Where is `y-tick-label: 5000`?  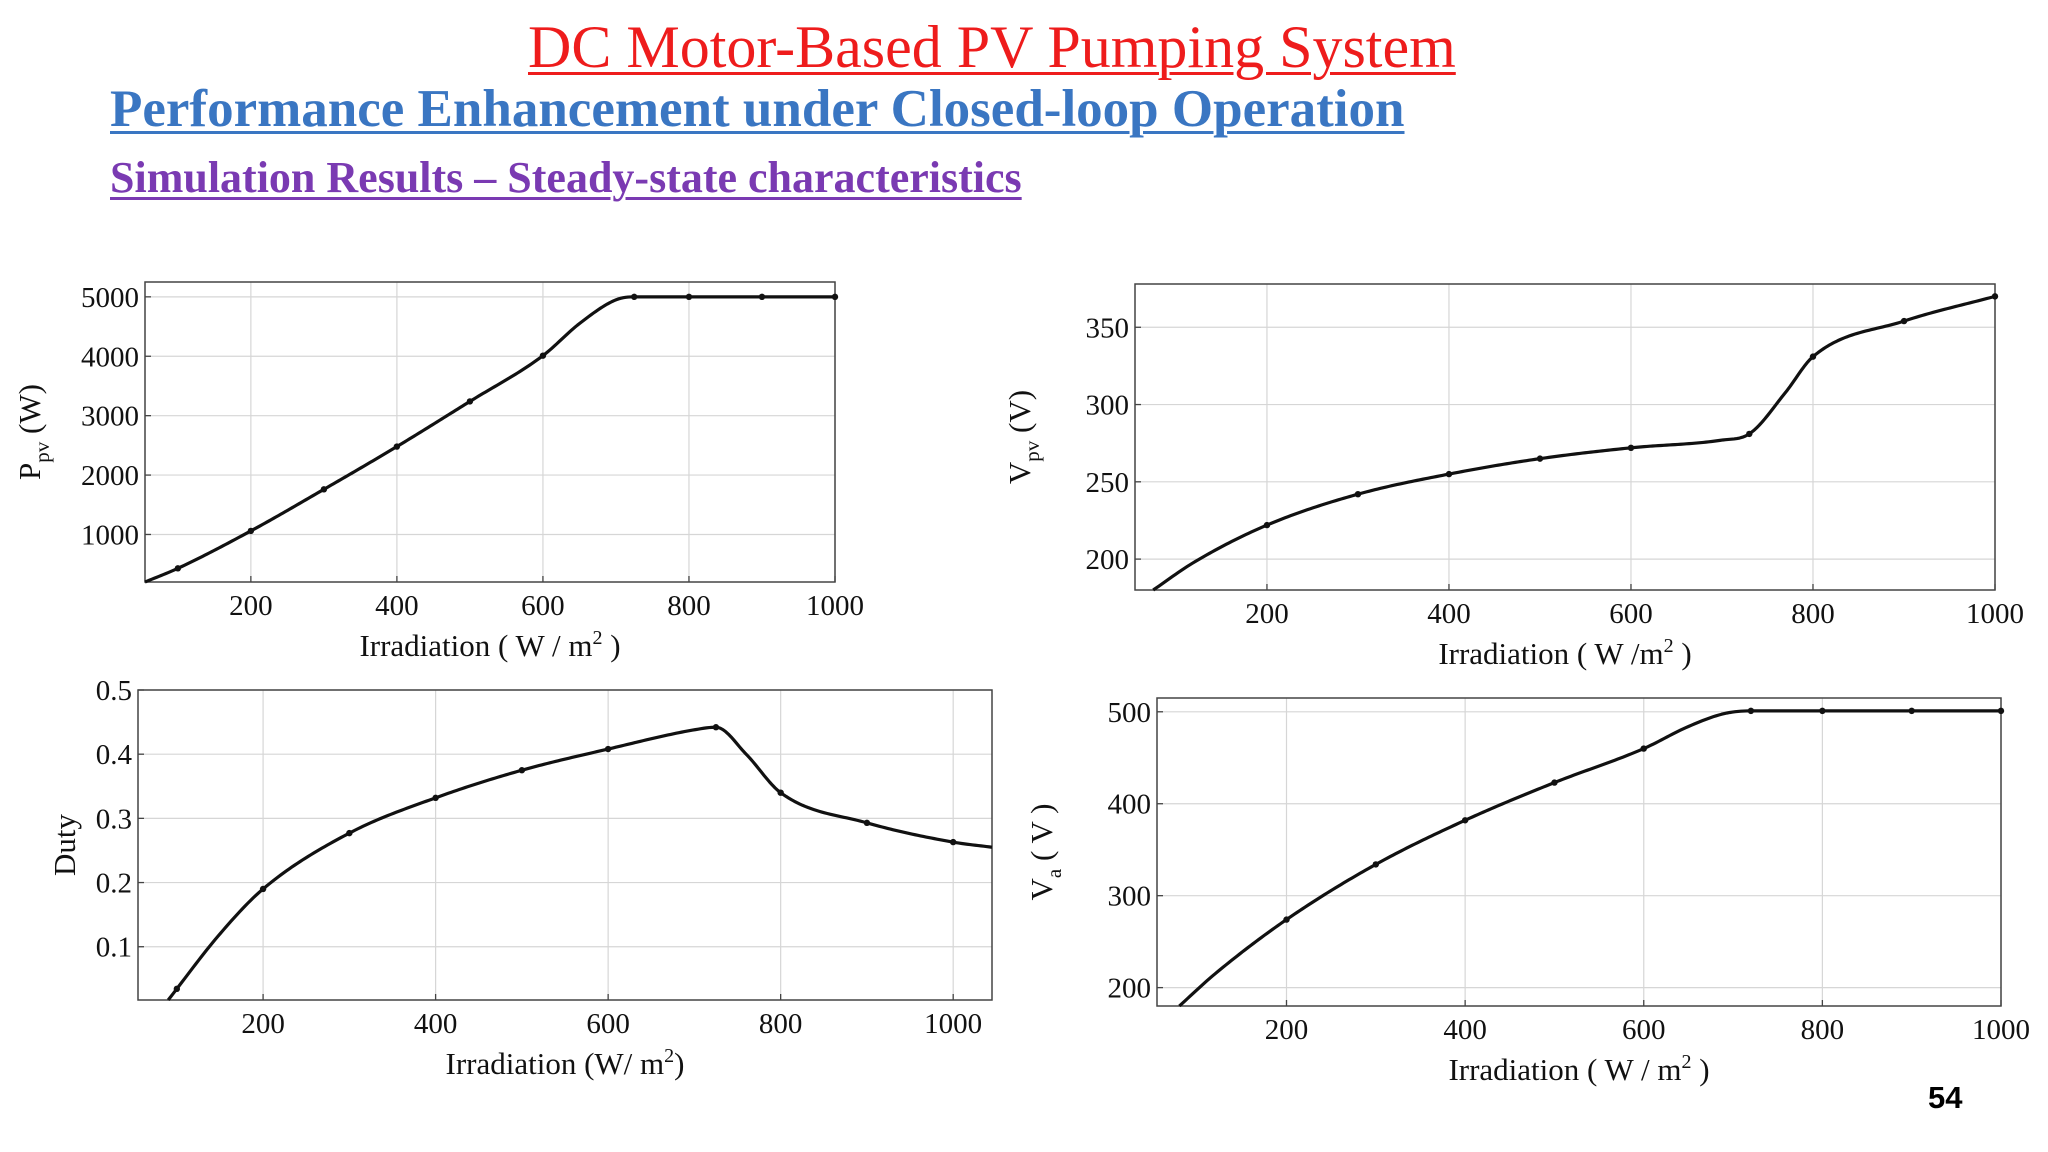 y-tick-label: 5000 is located at coordinates (110, 298).